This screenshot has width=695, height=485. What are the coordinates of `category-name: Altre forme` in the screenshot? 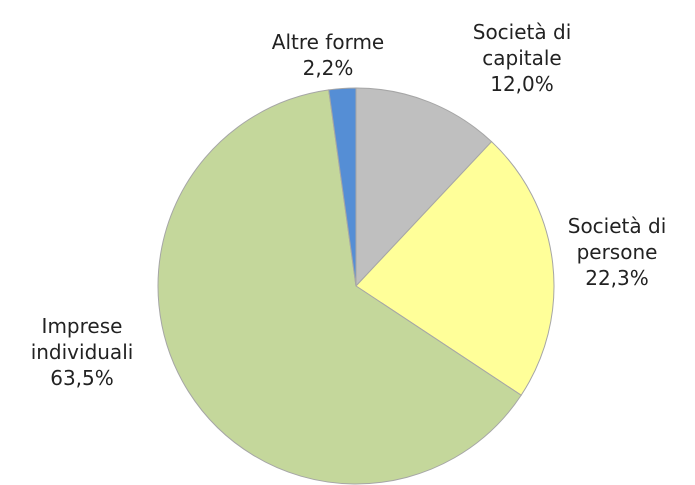 It's located at (328, 42).